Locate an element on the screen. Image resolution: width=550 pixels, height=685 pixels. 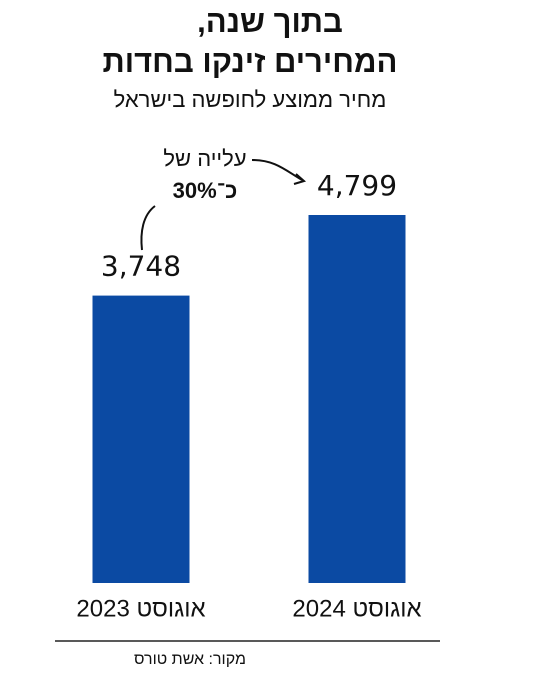
chart-subtitle: מחיר ממוצע לחופשה בישראל is located at coordinates (250, 99).